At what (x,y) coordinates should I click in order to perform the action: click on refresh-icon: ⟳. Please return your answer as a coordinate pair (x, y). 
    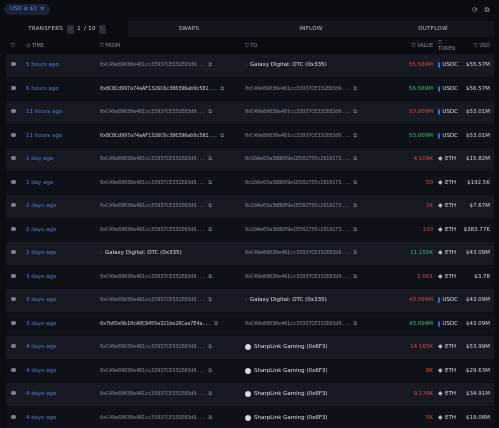
    Looking at the image, I should click on (475, 10).